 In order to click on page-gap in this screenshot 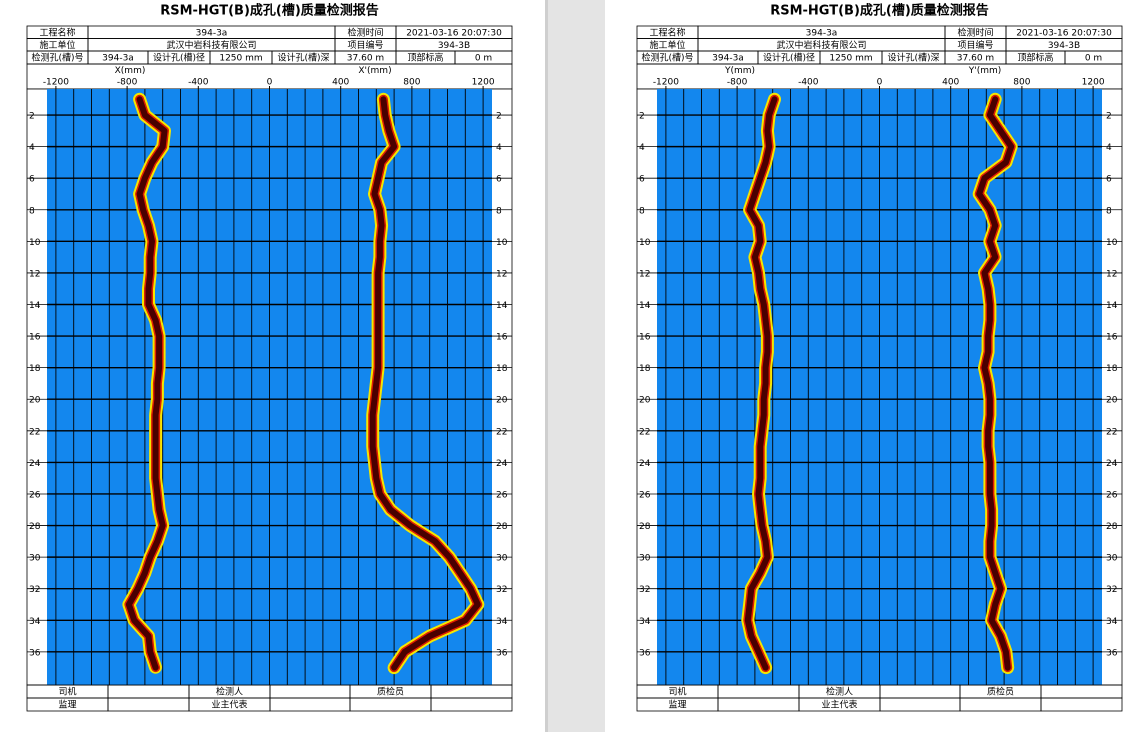, I will do `click(575, 366)`.